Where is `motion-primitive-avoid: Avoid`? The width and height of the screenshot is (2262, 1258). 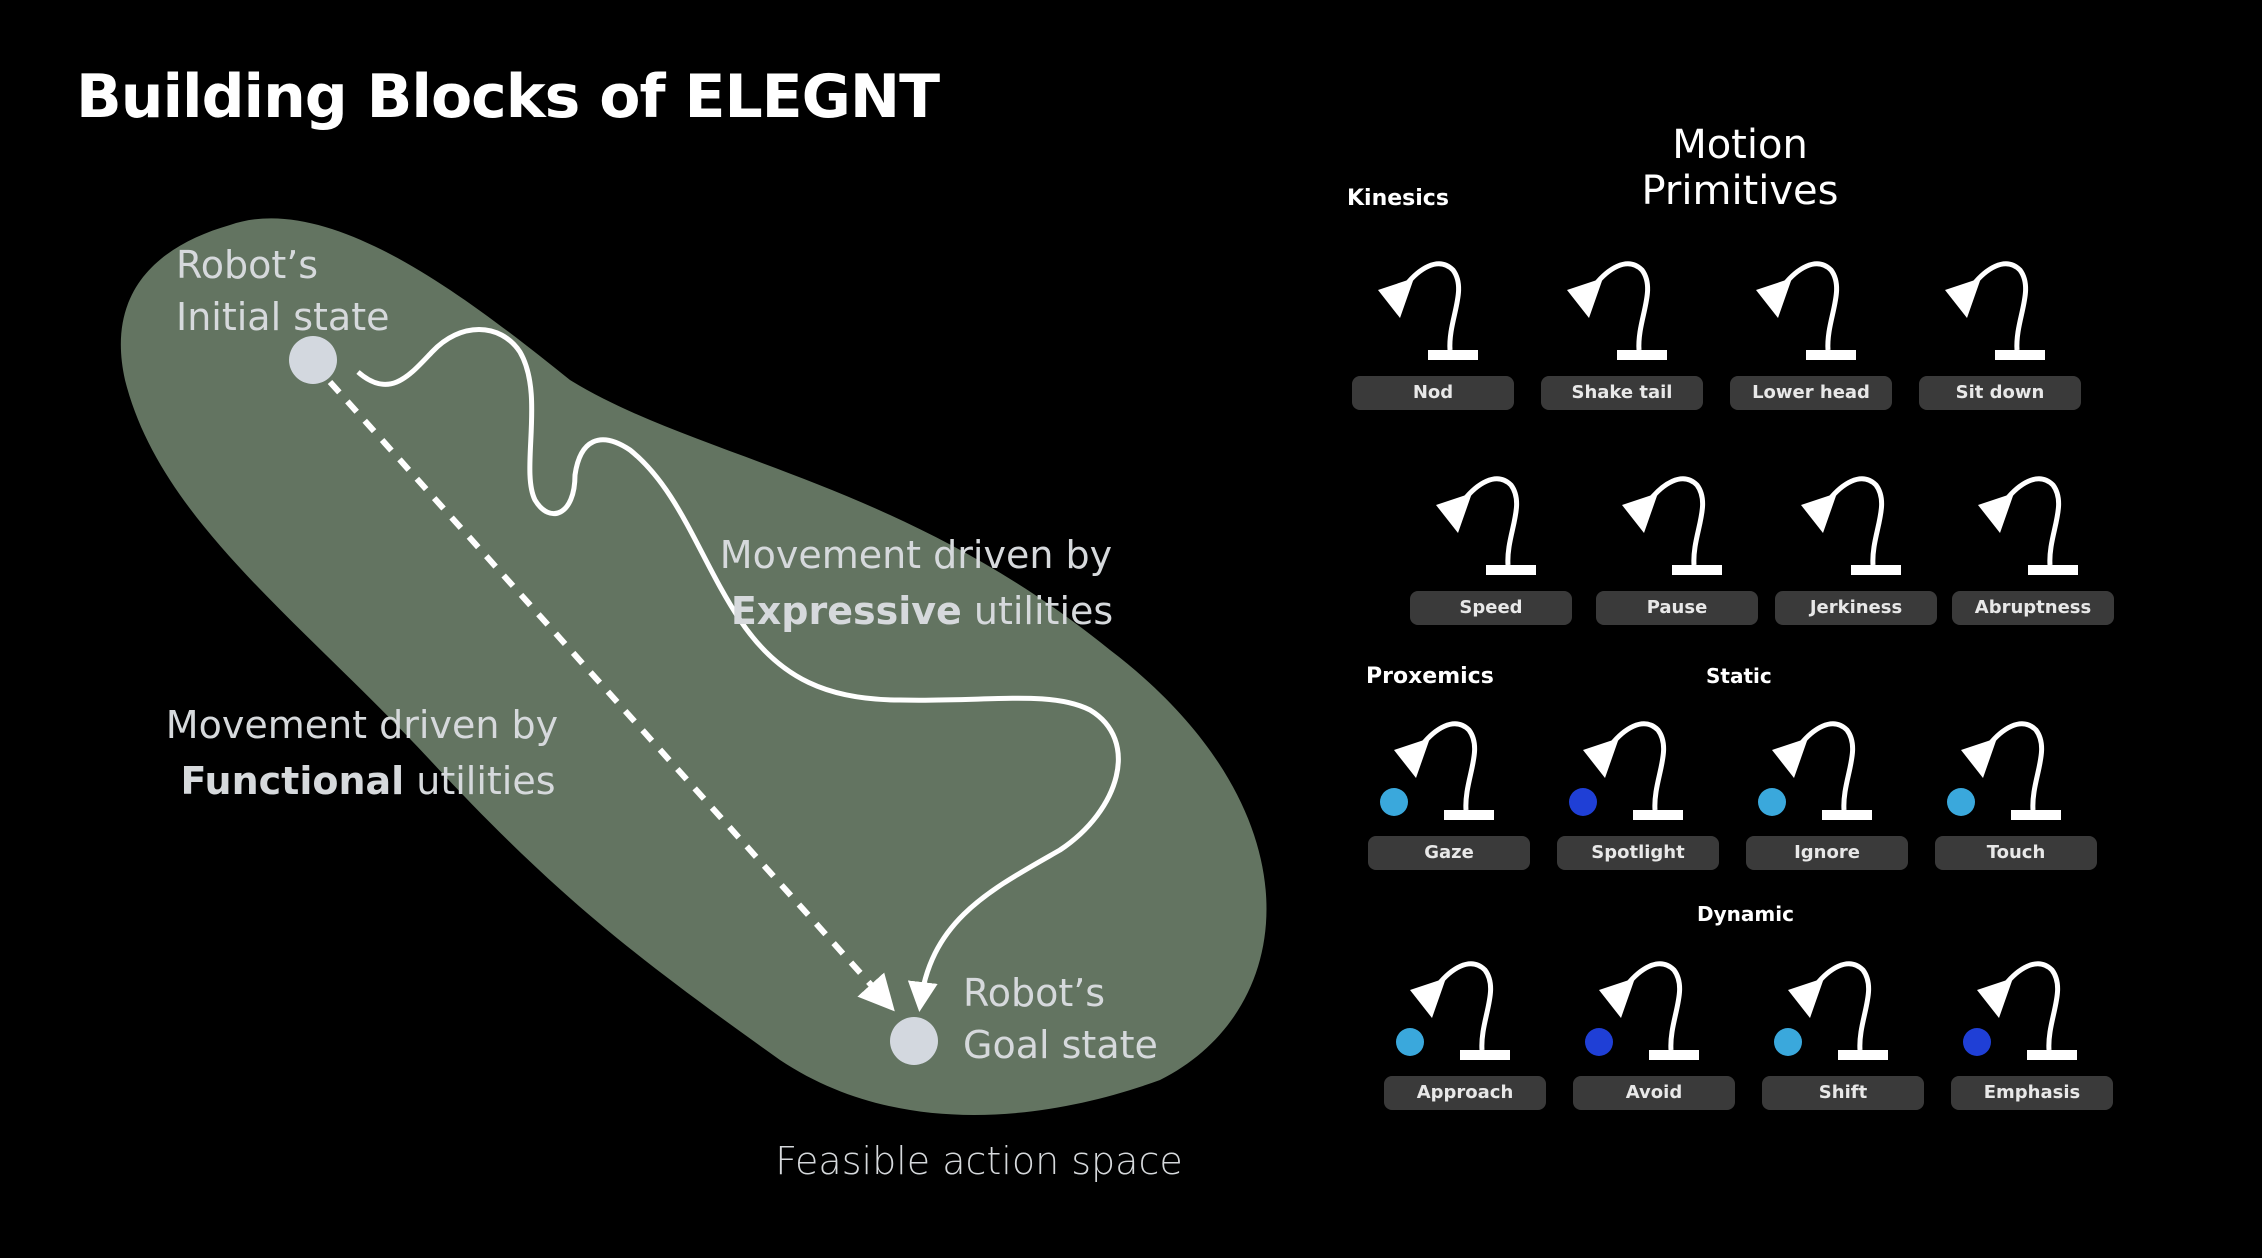 motion-primitive-avoid: Avoid is located at coordinates (1654, 1025).